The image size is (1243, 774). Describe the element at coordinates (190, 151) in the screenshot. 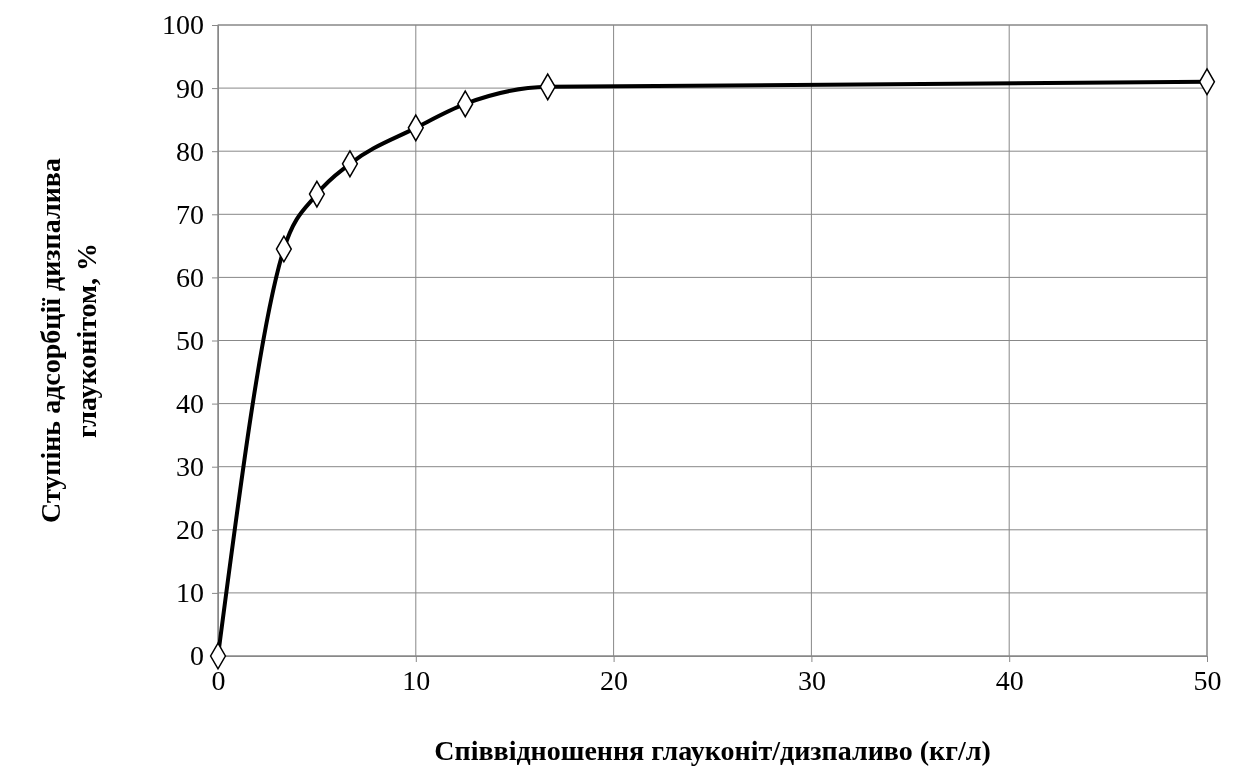

I see `y-tick-label: 80` at that location.